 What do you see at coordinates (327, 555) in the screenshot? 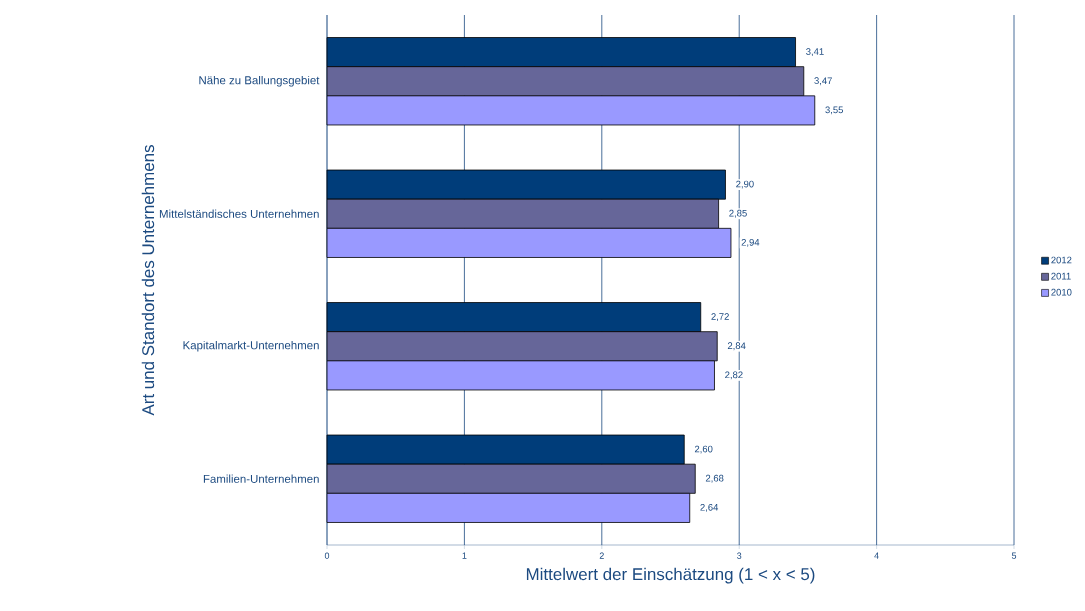
I see `x-tick-label: 0` at bounding box center [327, 555].